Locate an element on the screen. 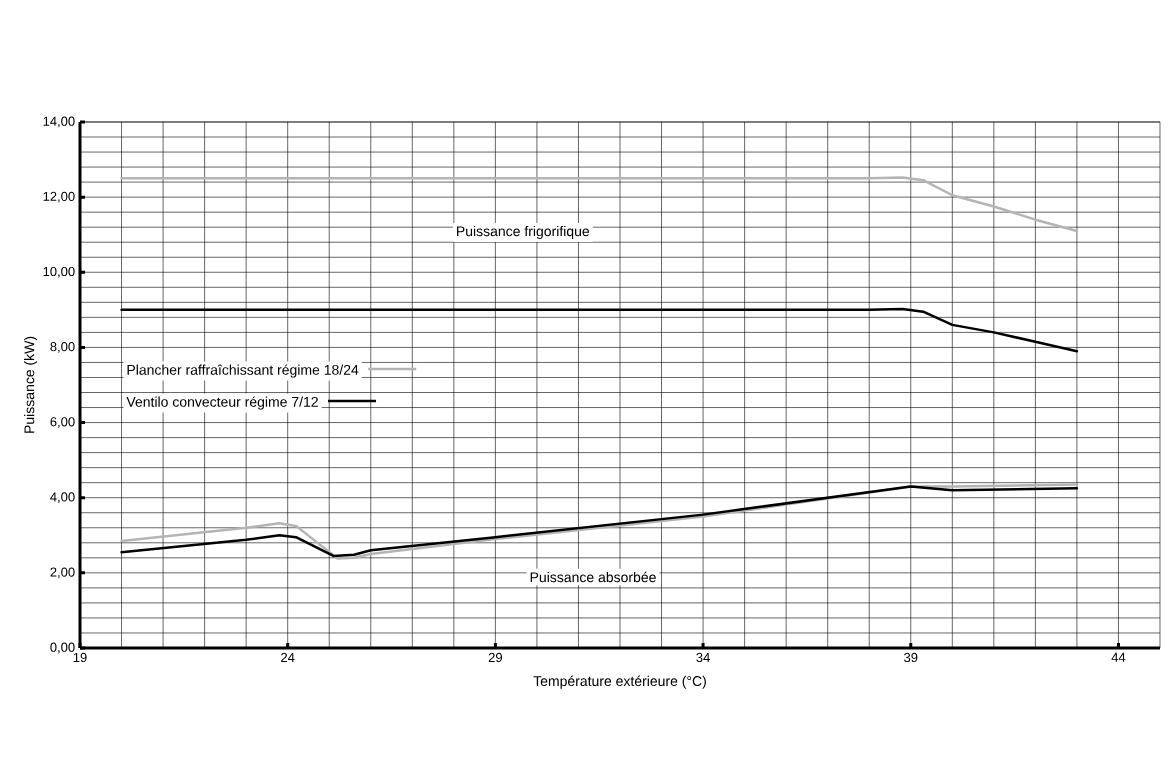 The image size is (1174, 760). y-tick-label: 2,00 is located at coordinates (62, 573).